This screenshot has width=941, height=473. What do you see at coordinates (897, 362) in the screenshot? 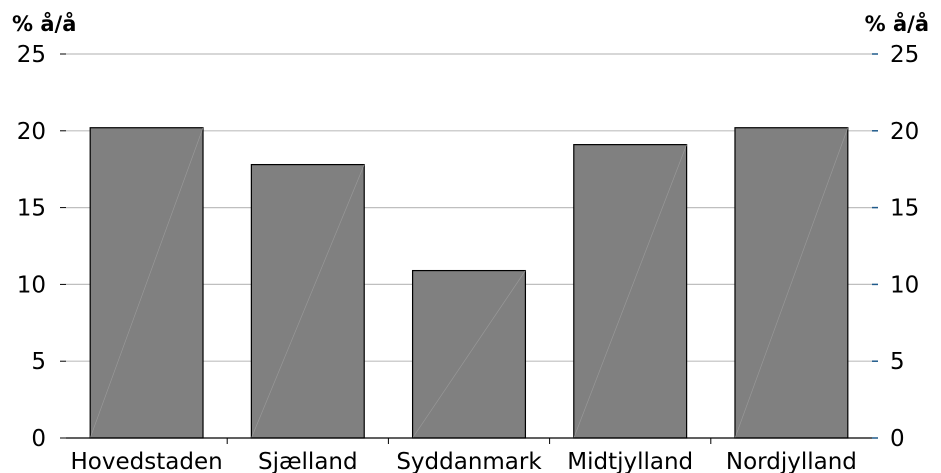
I see `y-tick-label-right: 5` at bounding box center [897, 362].